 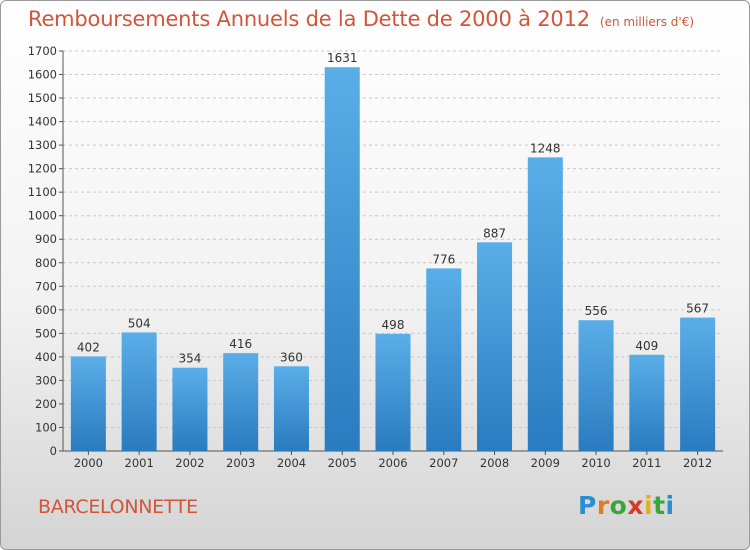 What do you see at coordinates (42, 169) in the screenshot?
I see `y-tick-label: 1200` at bounding box center [42, 169].